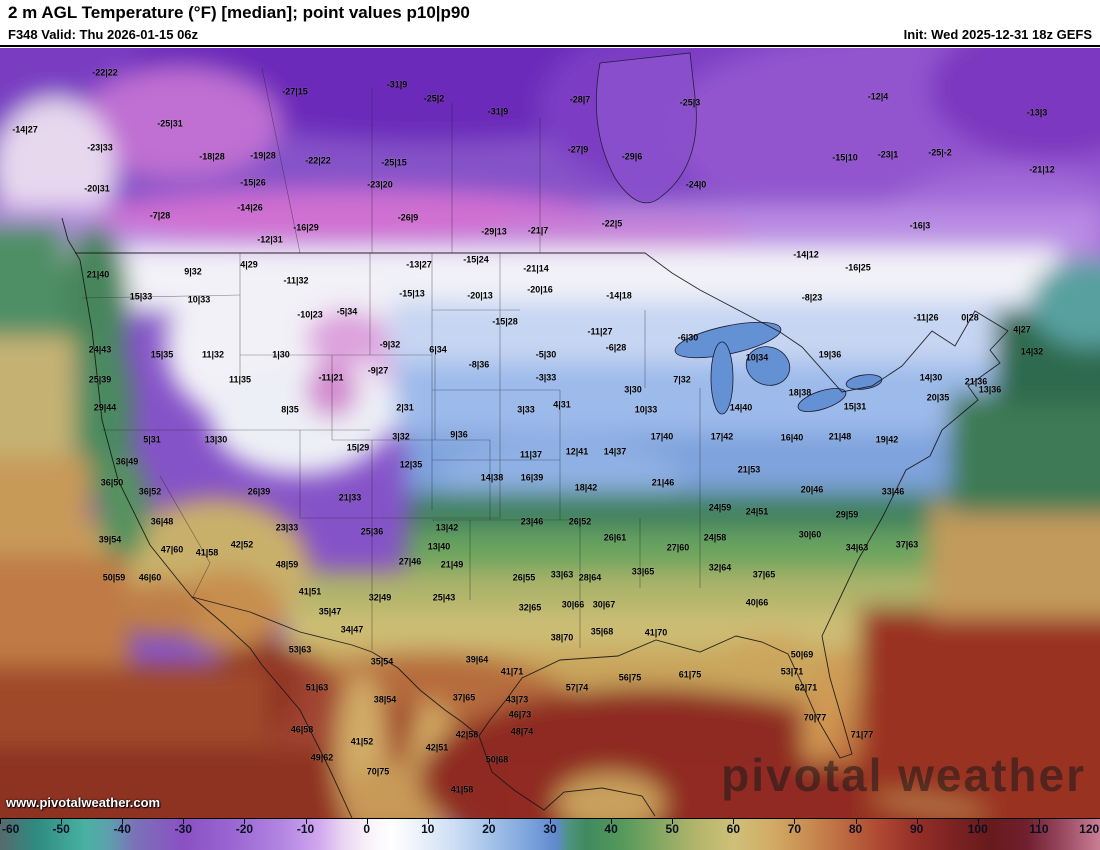 This screenshot has width=1100, height=850. What do you see at coordinates (213, 354) in the screenshot?
I see `point-value: 11|32` at bounding box center [213, 354].